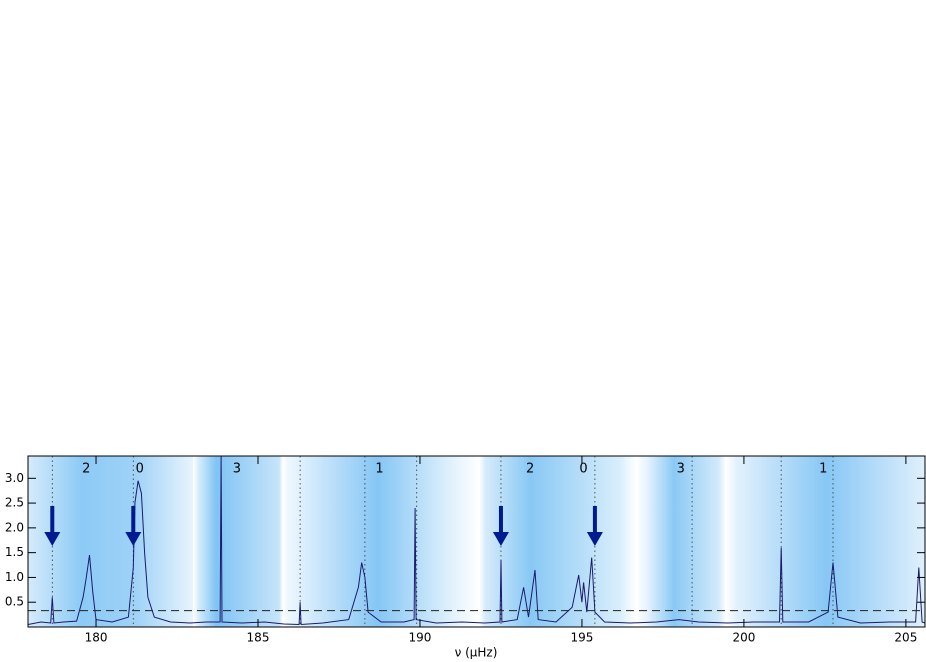  I want to click on x-tick-label: 180, so click(96, 638).